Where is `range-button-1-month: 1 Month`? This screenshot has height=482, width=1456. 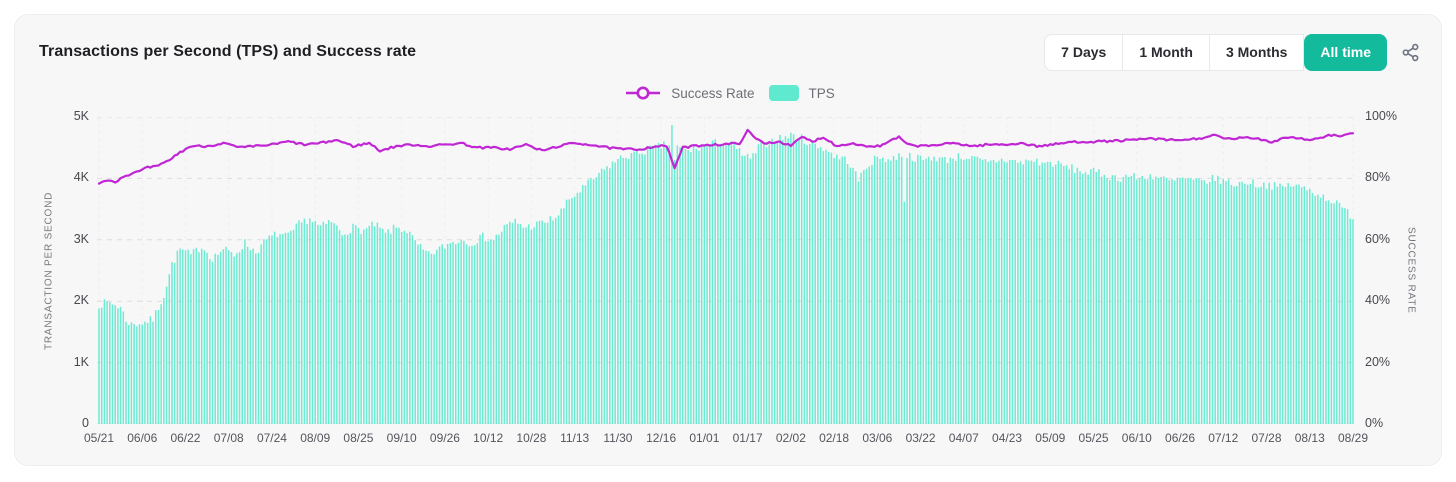
range-button-1-month: 1 Month is located at coordinates (1166, 52).